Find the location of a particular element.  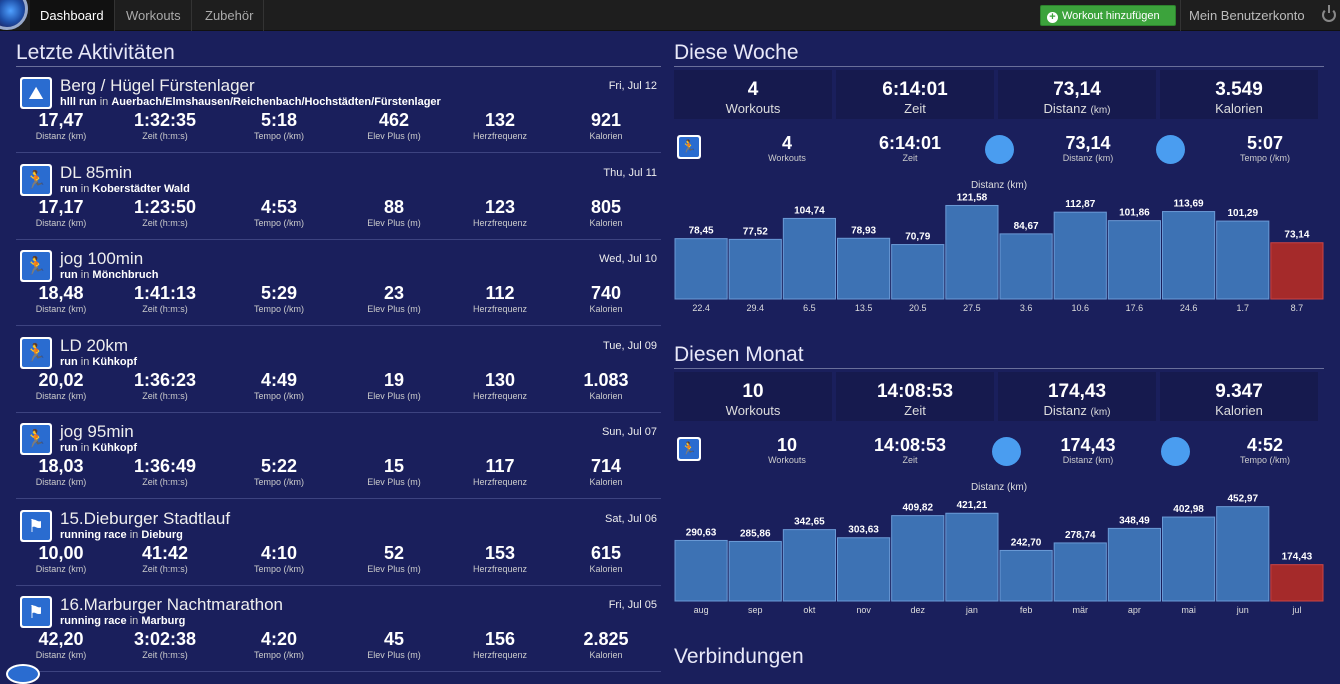

activity-subtitle: run in Koberstädter Wald is located at coordinates (125, 189).